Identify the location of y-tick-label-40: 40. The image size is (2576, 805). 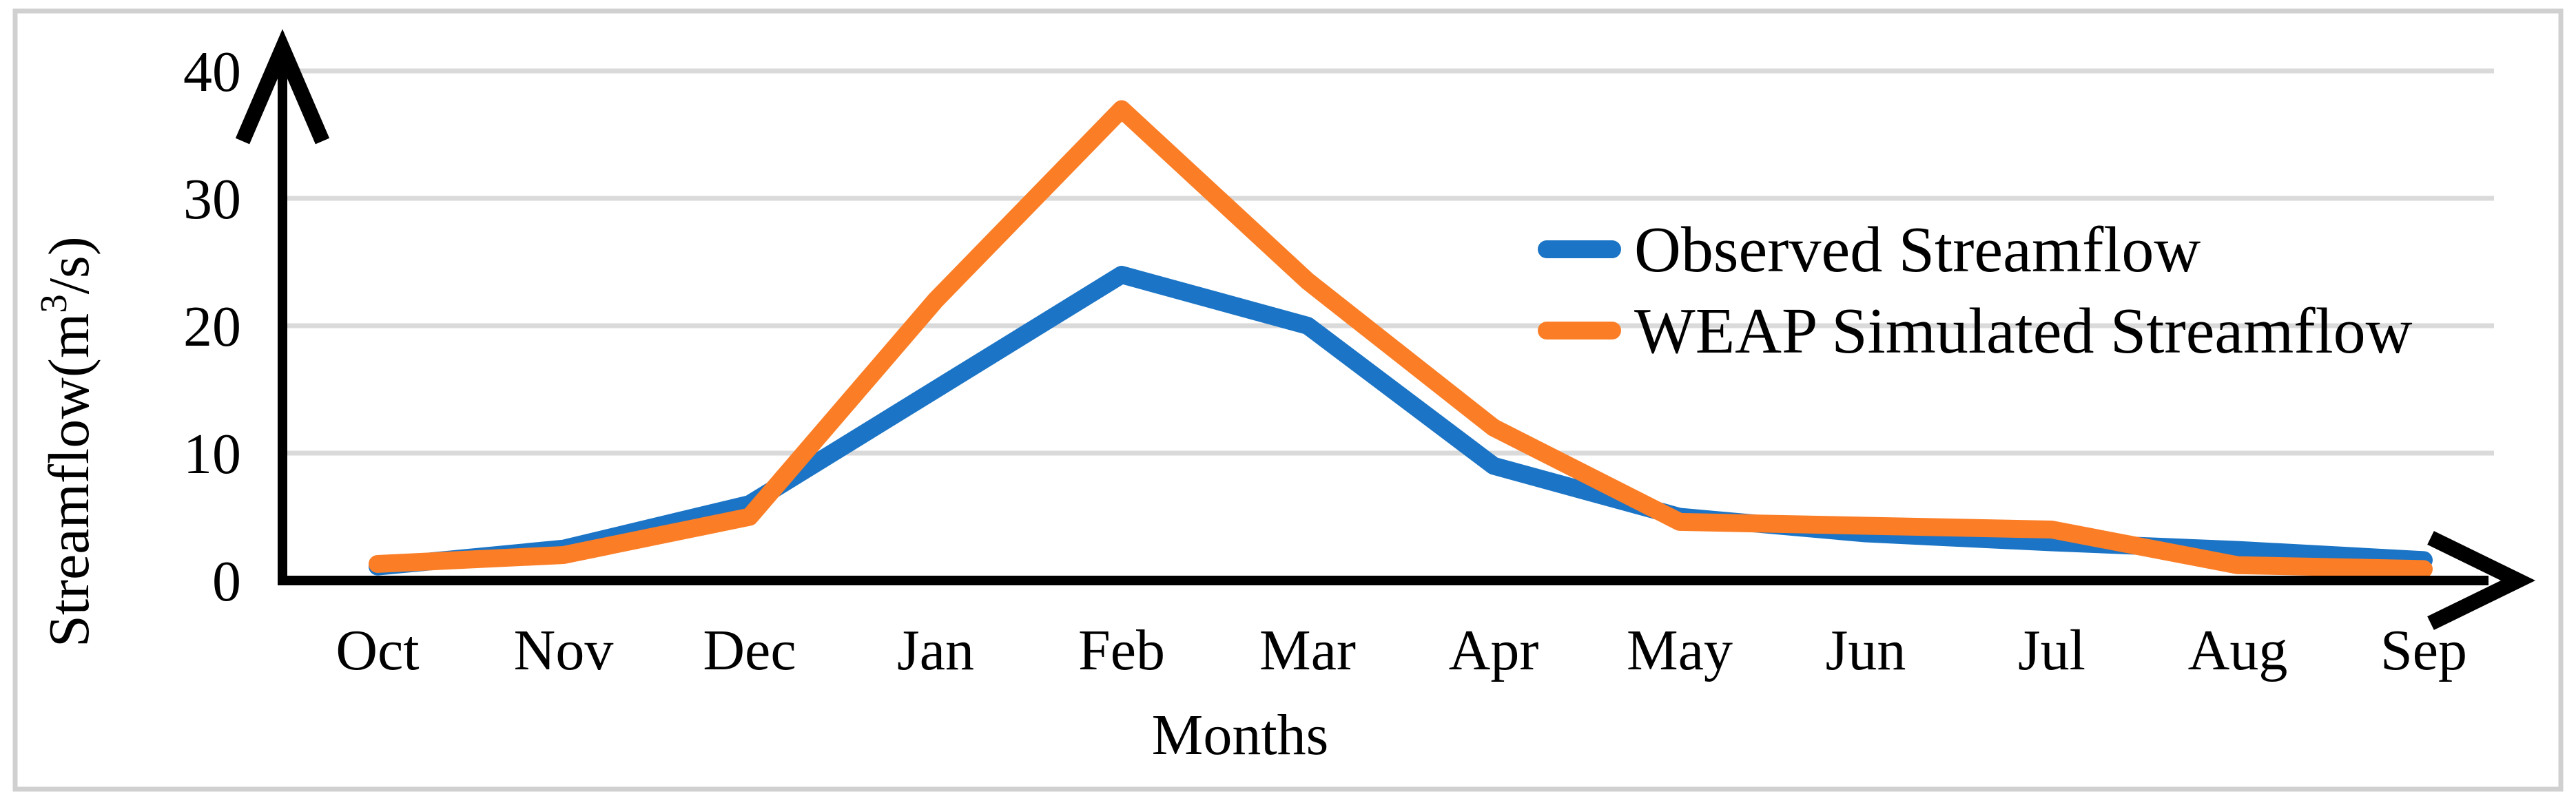
(212, 72).